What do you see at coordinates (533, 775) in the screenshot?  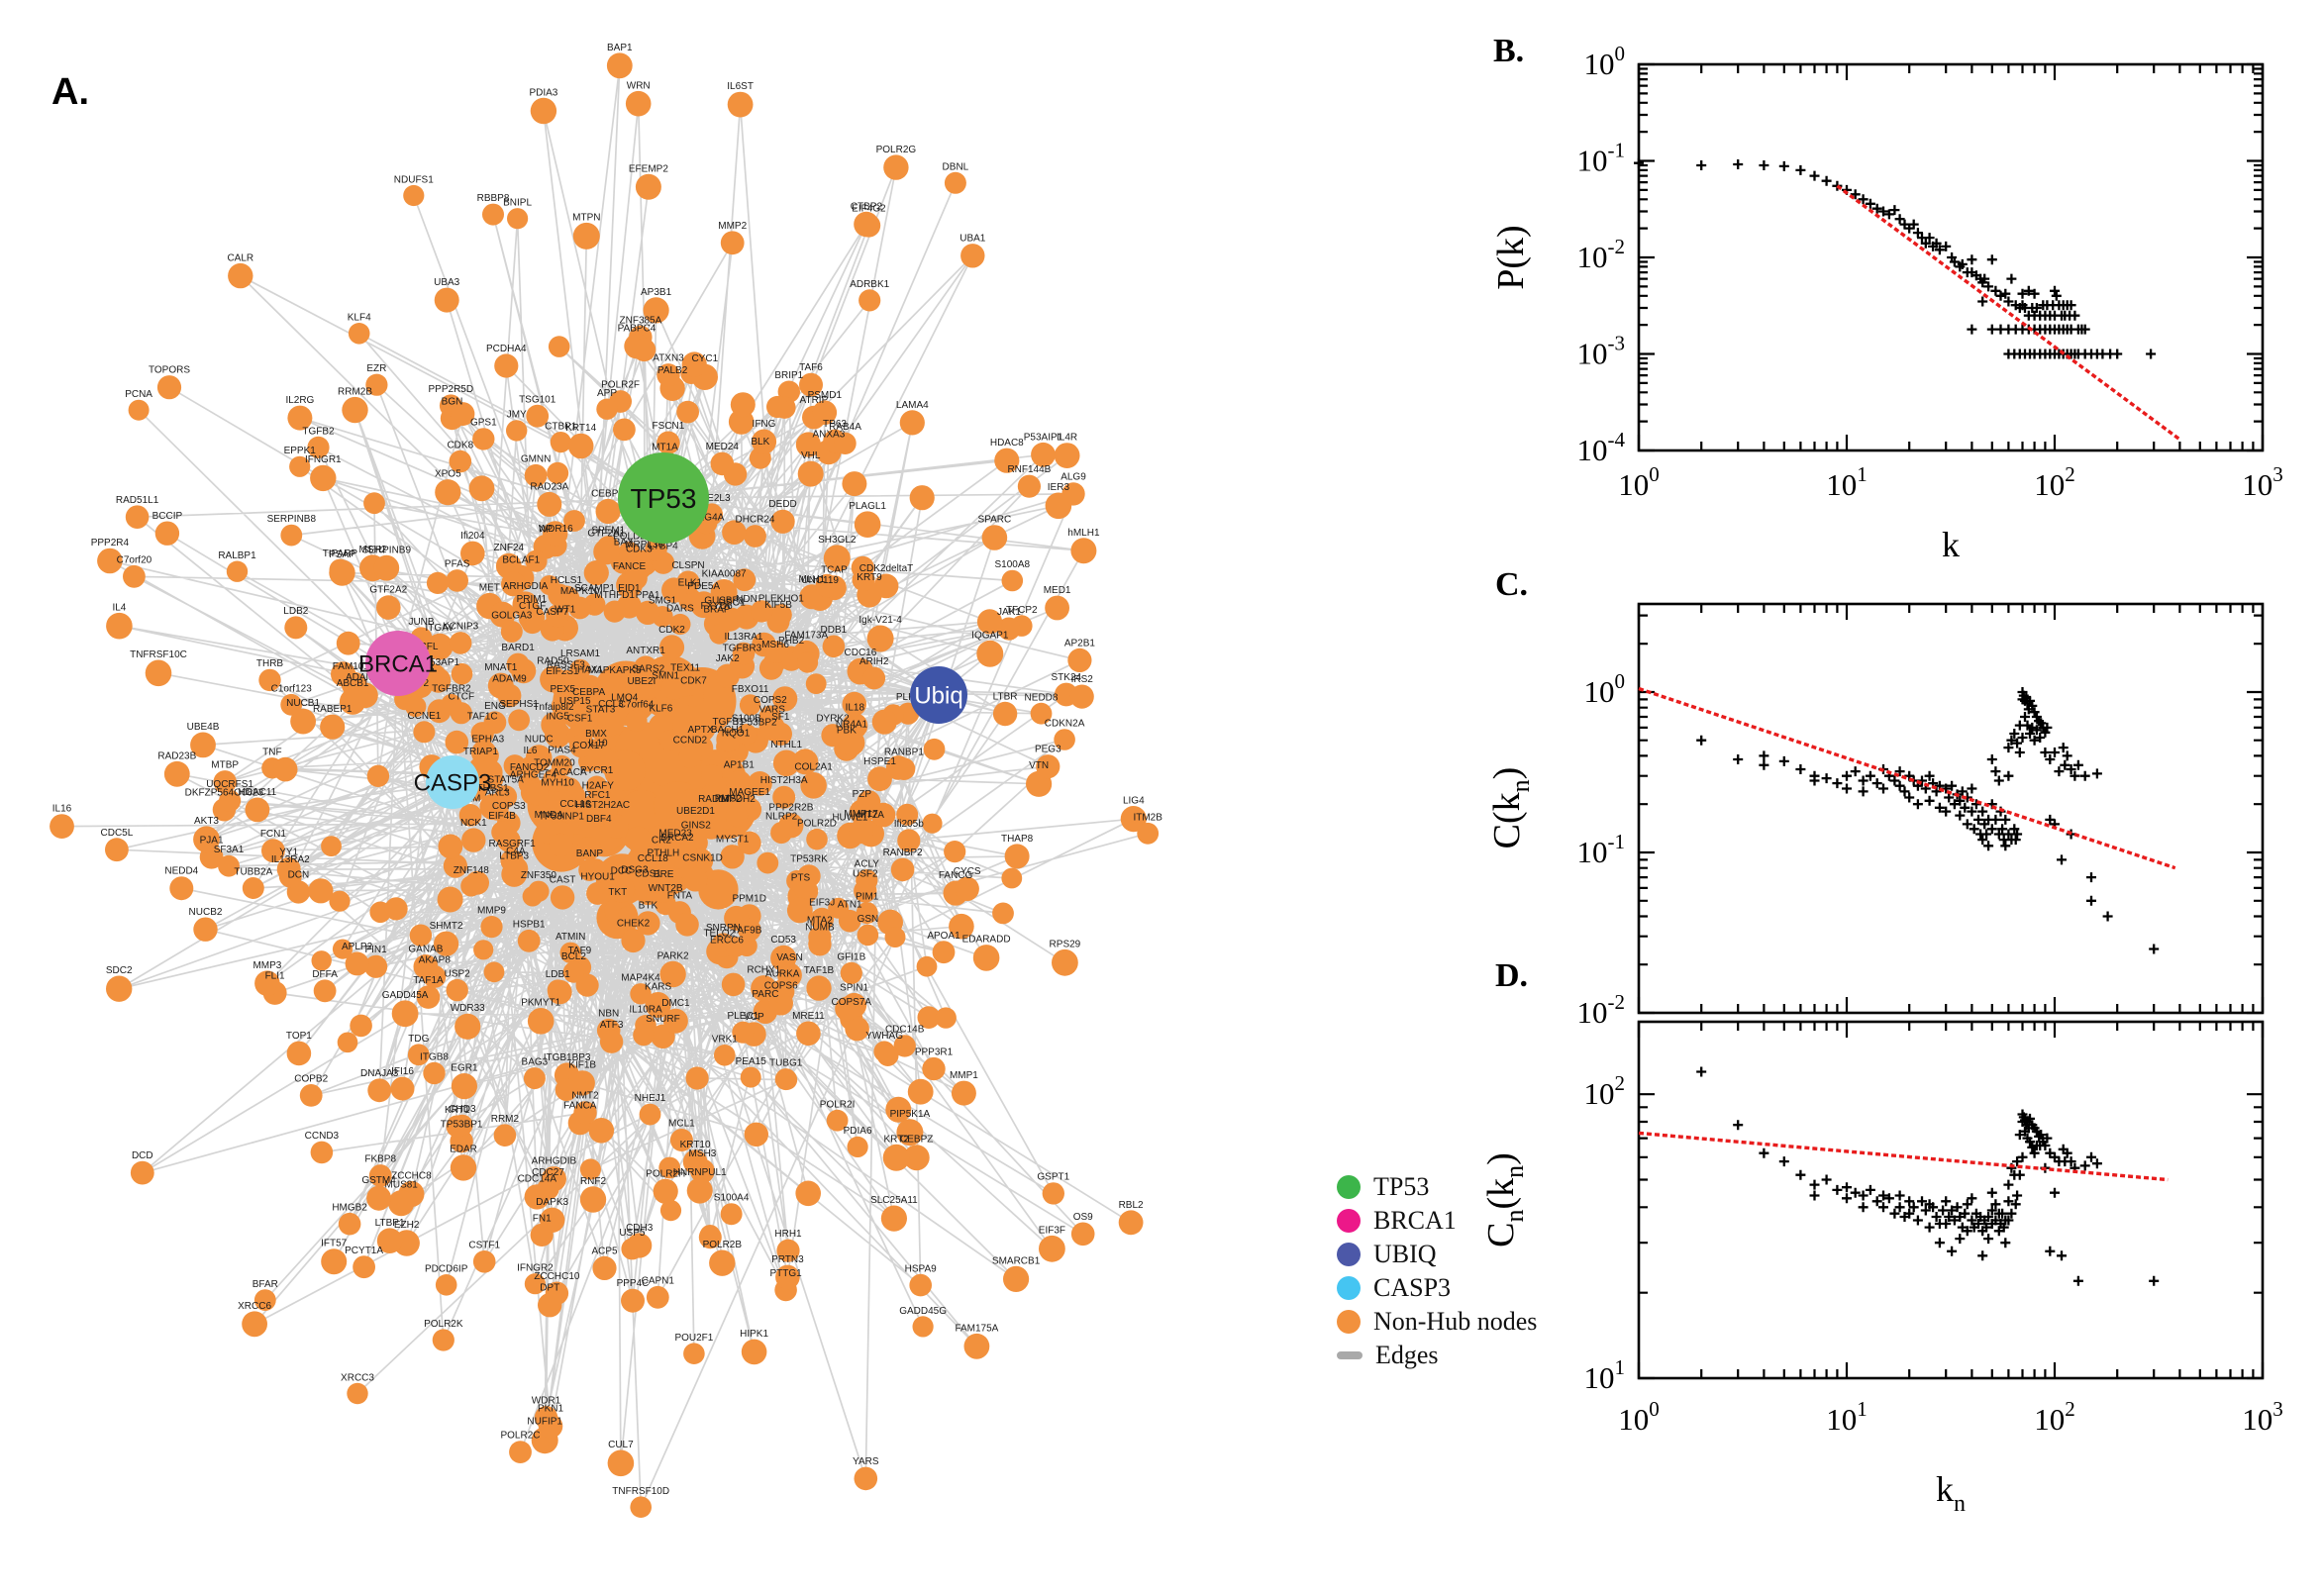 I see `node-label: ARHGEF4` at bounding box center [533, 775].